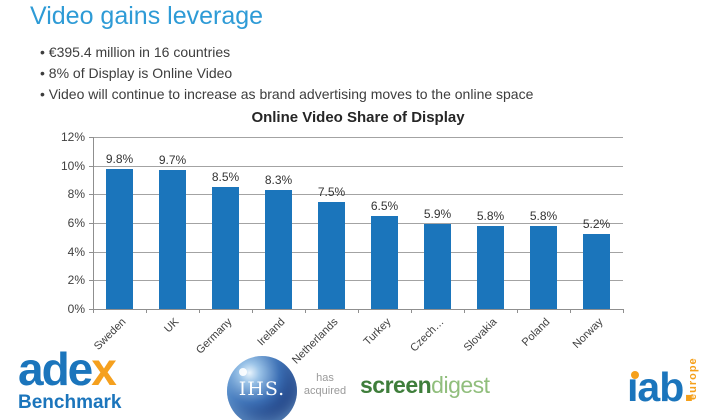 This screenshot has height=420, width=702. I want to click on bar-value-label: 7.5%, so click(331, 191).